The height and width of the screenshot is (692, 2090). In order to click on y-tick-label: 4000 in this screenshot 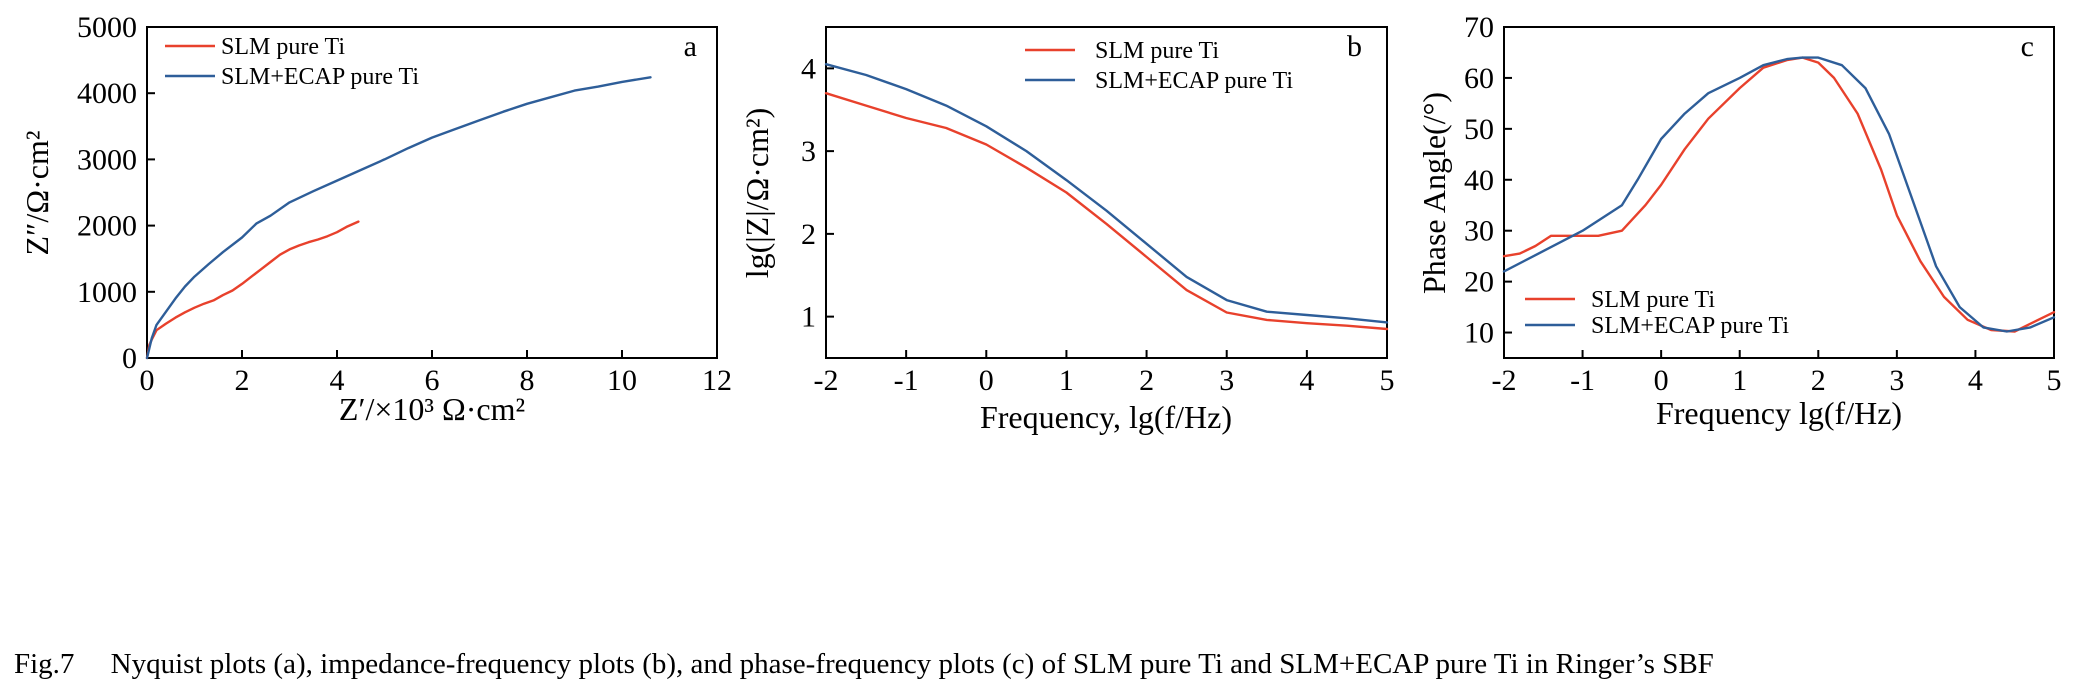, I will do `click(107, 93)`.